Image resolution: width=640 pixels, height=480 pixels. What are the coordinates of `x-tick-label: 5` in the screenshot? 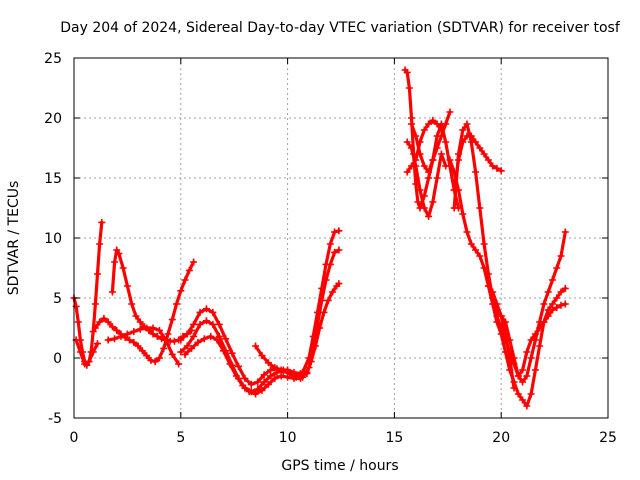 It's located at (180, 438).